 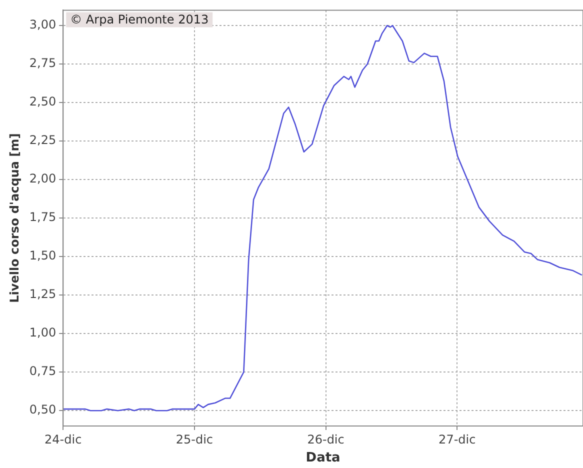 I want to click on x-tick-label: 27-dic, so click(x=457, y=439).